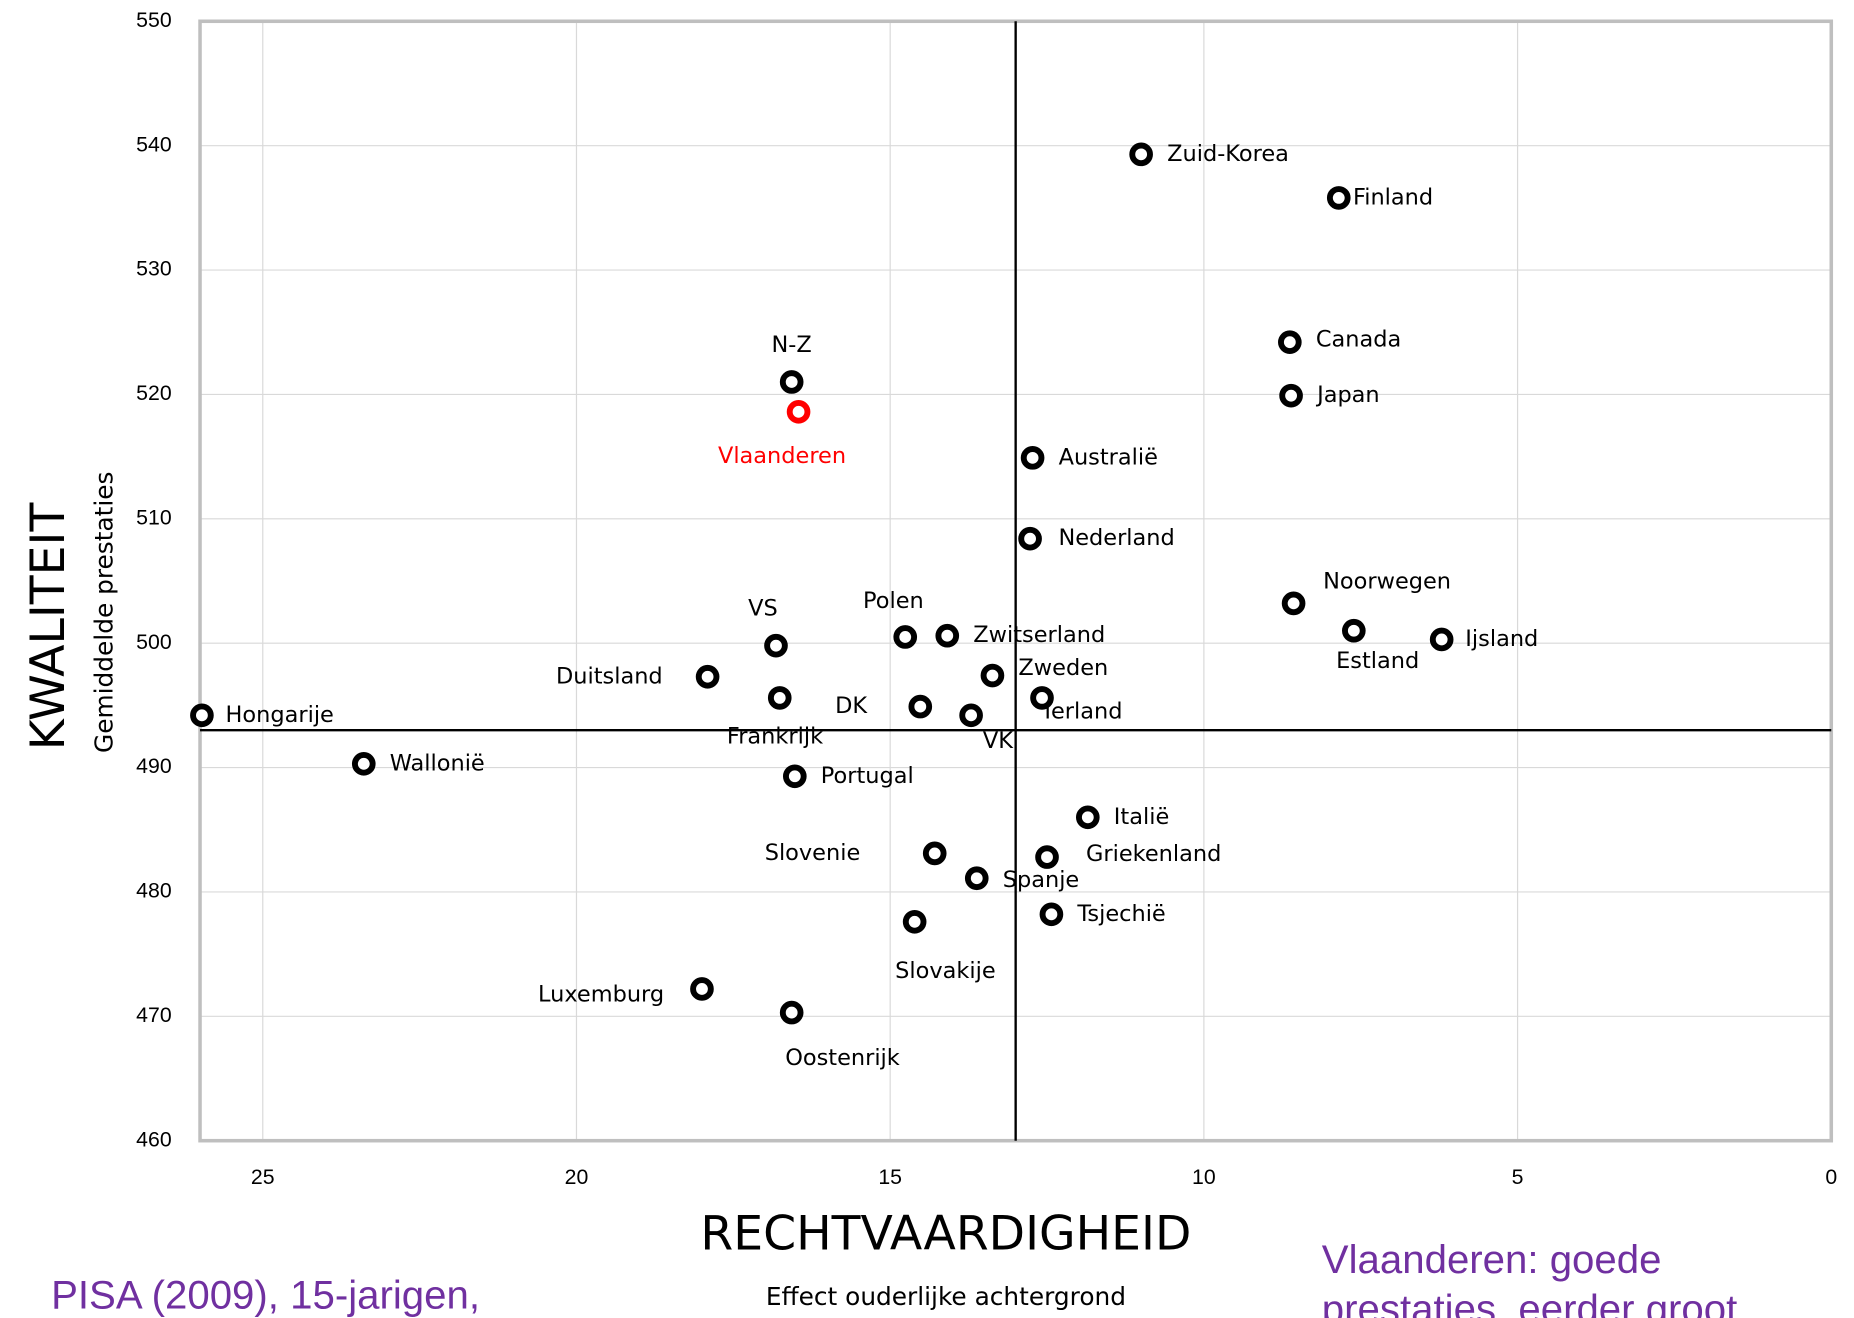  What do you see at coordinates (1501, 639) in the screenshot?
I see `point-label: Ijsland` at bounding box center [1501, 639].